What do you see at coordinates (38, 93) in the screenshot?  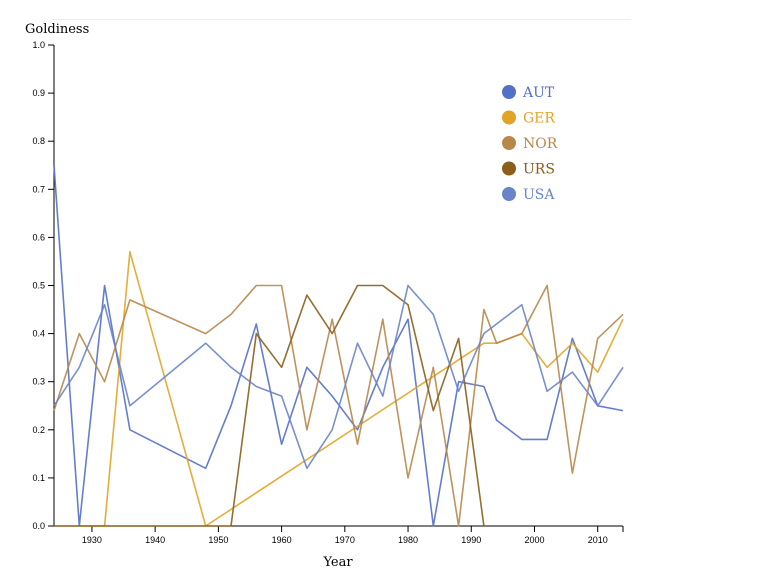 I see `y-tick-label: 0.9` at bounding box center [38, 93].